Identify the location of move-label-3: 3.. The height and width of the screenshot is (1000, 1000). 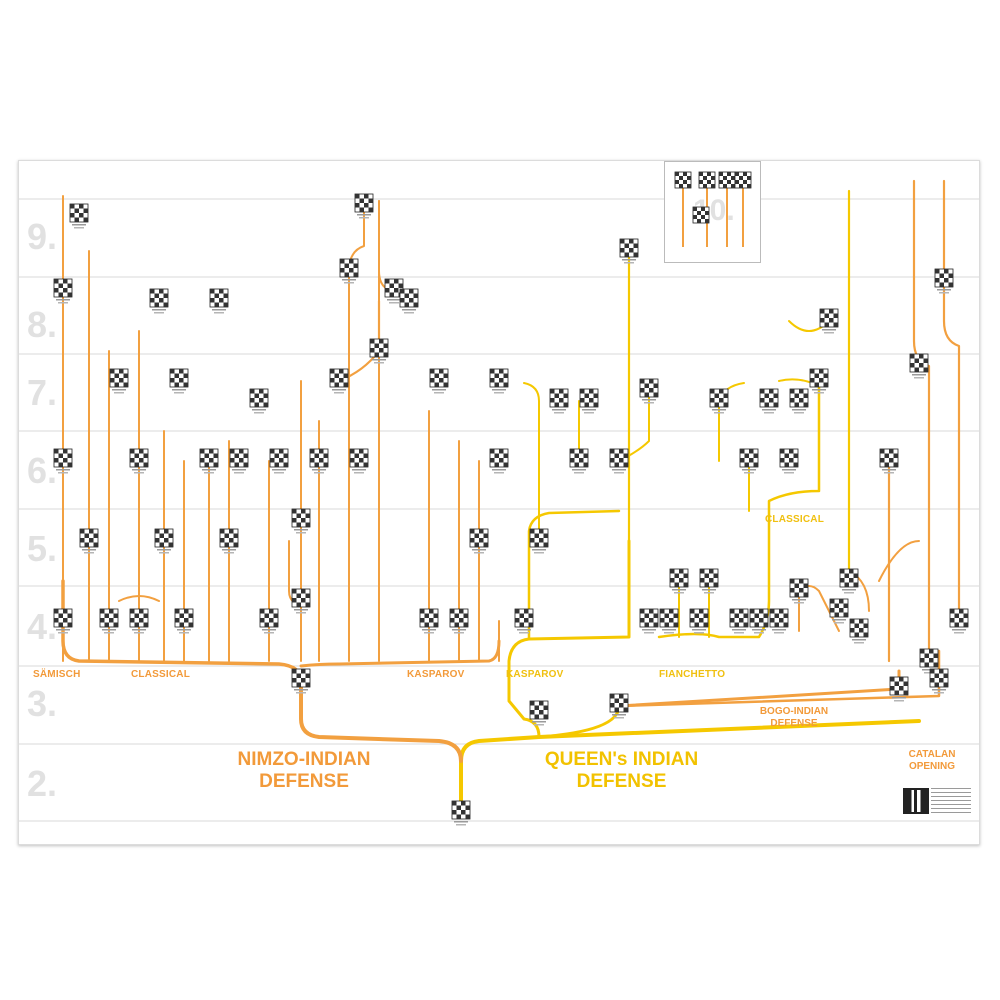
(42, 703).